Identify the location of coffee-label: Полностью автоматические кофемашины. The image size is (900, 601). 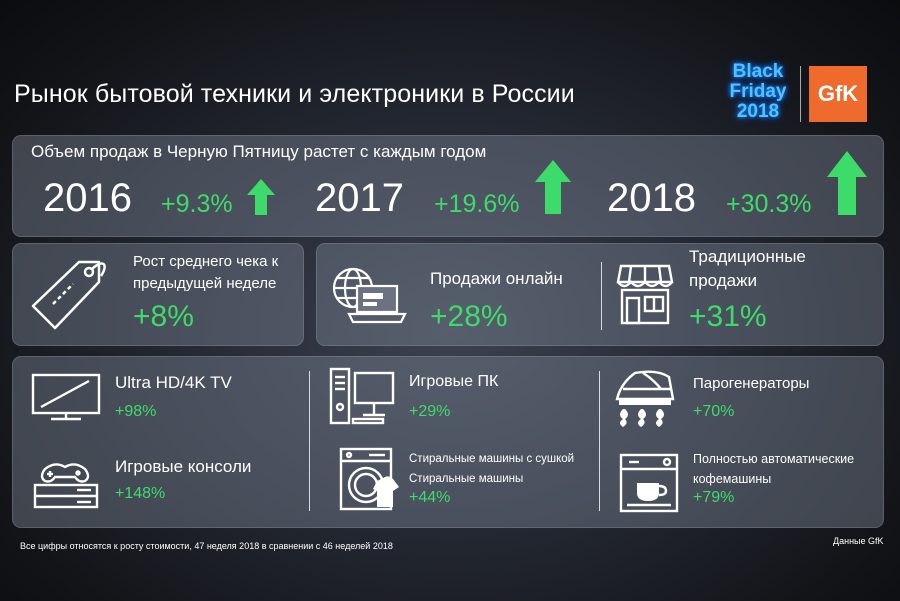
(773, 469).